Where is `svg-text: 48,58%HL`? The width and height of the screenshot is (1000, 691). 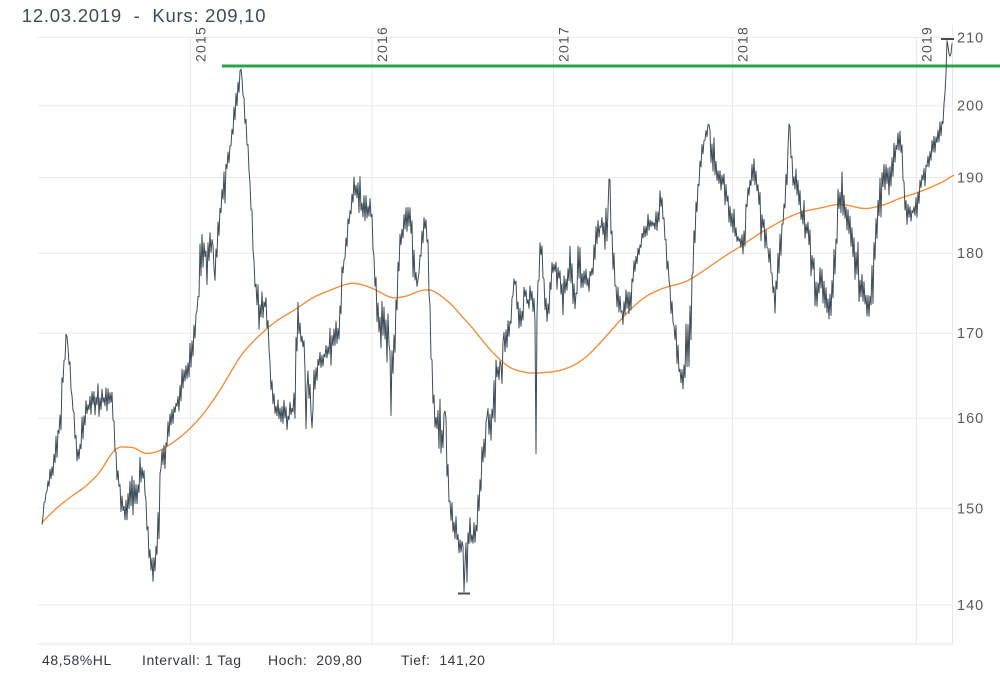
svg-text: 48,58%HL is located at coordinates (77, 660).